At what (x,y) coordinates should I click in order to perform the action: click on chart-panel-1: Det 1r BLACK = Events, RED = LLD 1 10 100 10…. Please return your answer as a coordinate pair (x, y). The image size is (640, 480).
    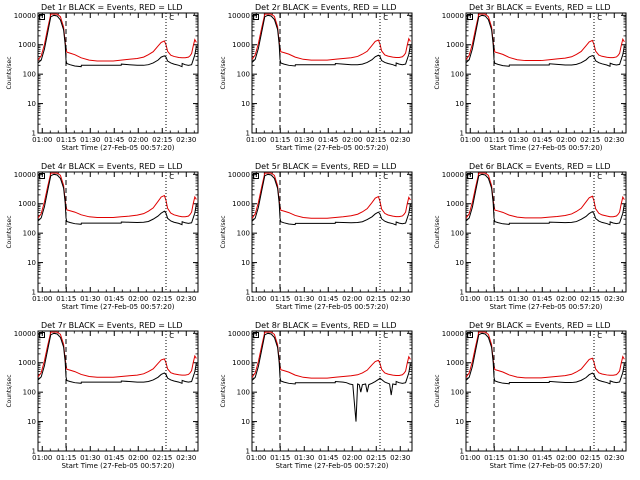
    Looking at the image, I should click on (102, 77).